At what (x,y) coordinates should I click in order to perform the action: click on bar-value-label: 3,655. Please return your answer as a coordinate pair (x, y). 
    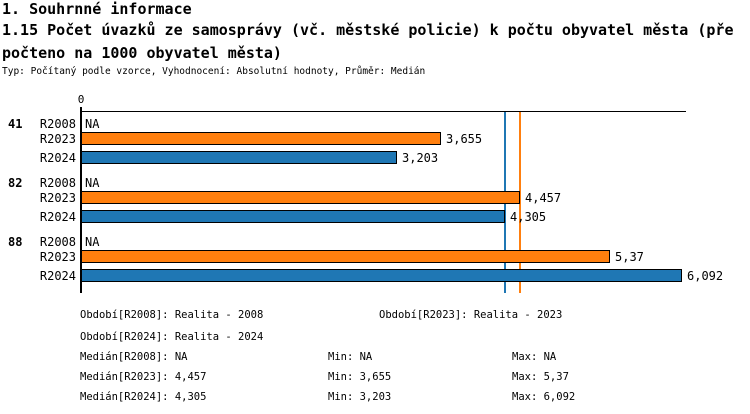
    Looking at the image, I should click on (464, 139).